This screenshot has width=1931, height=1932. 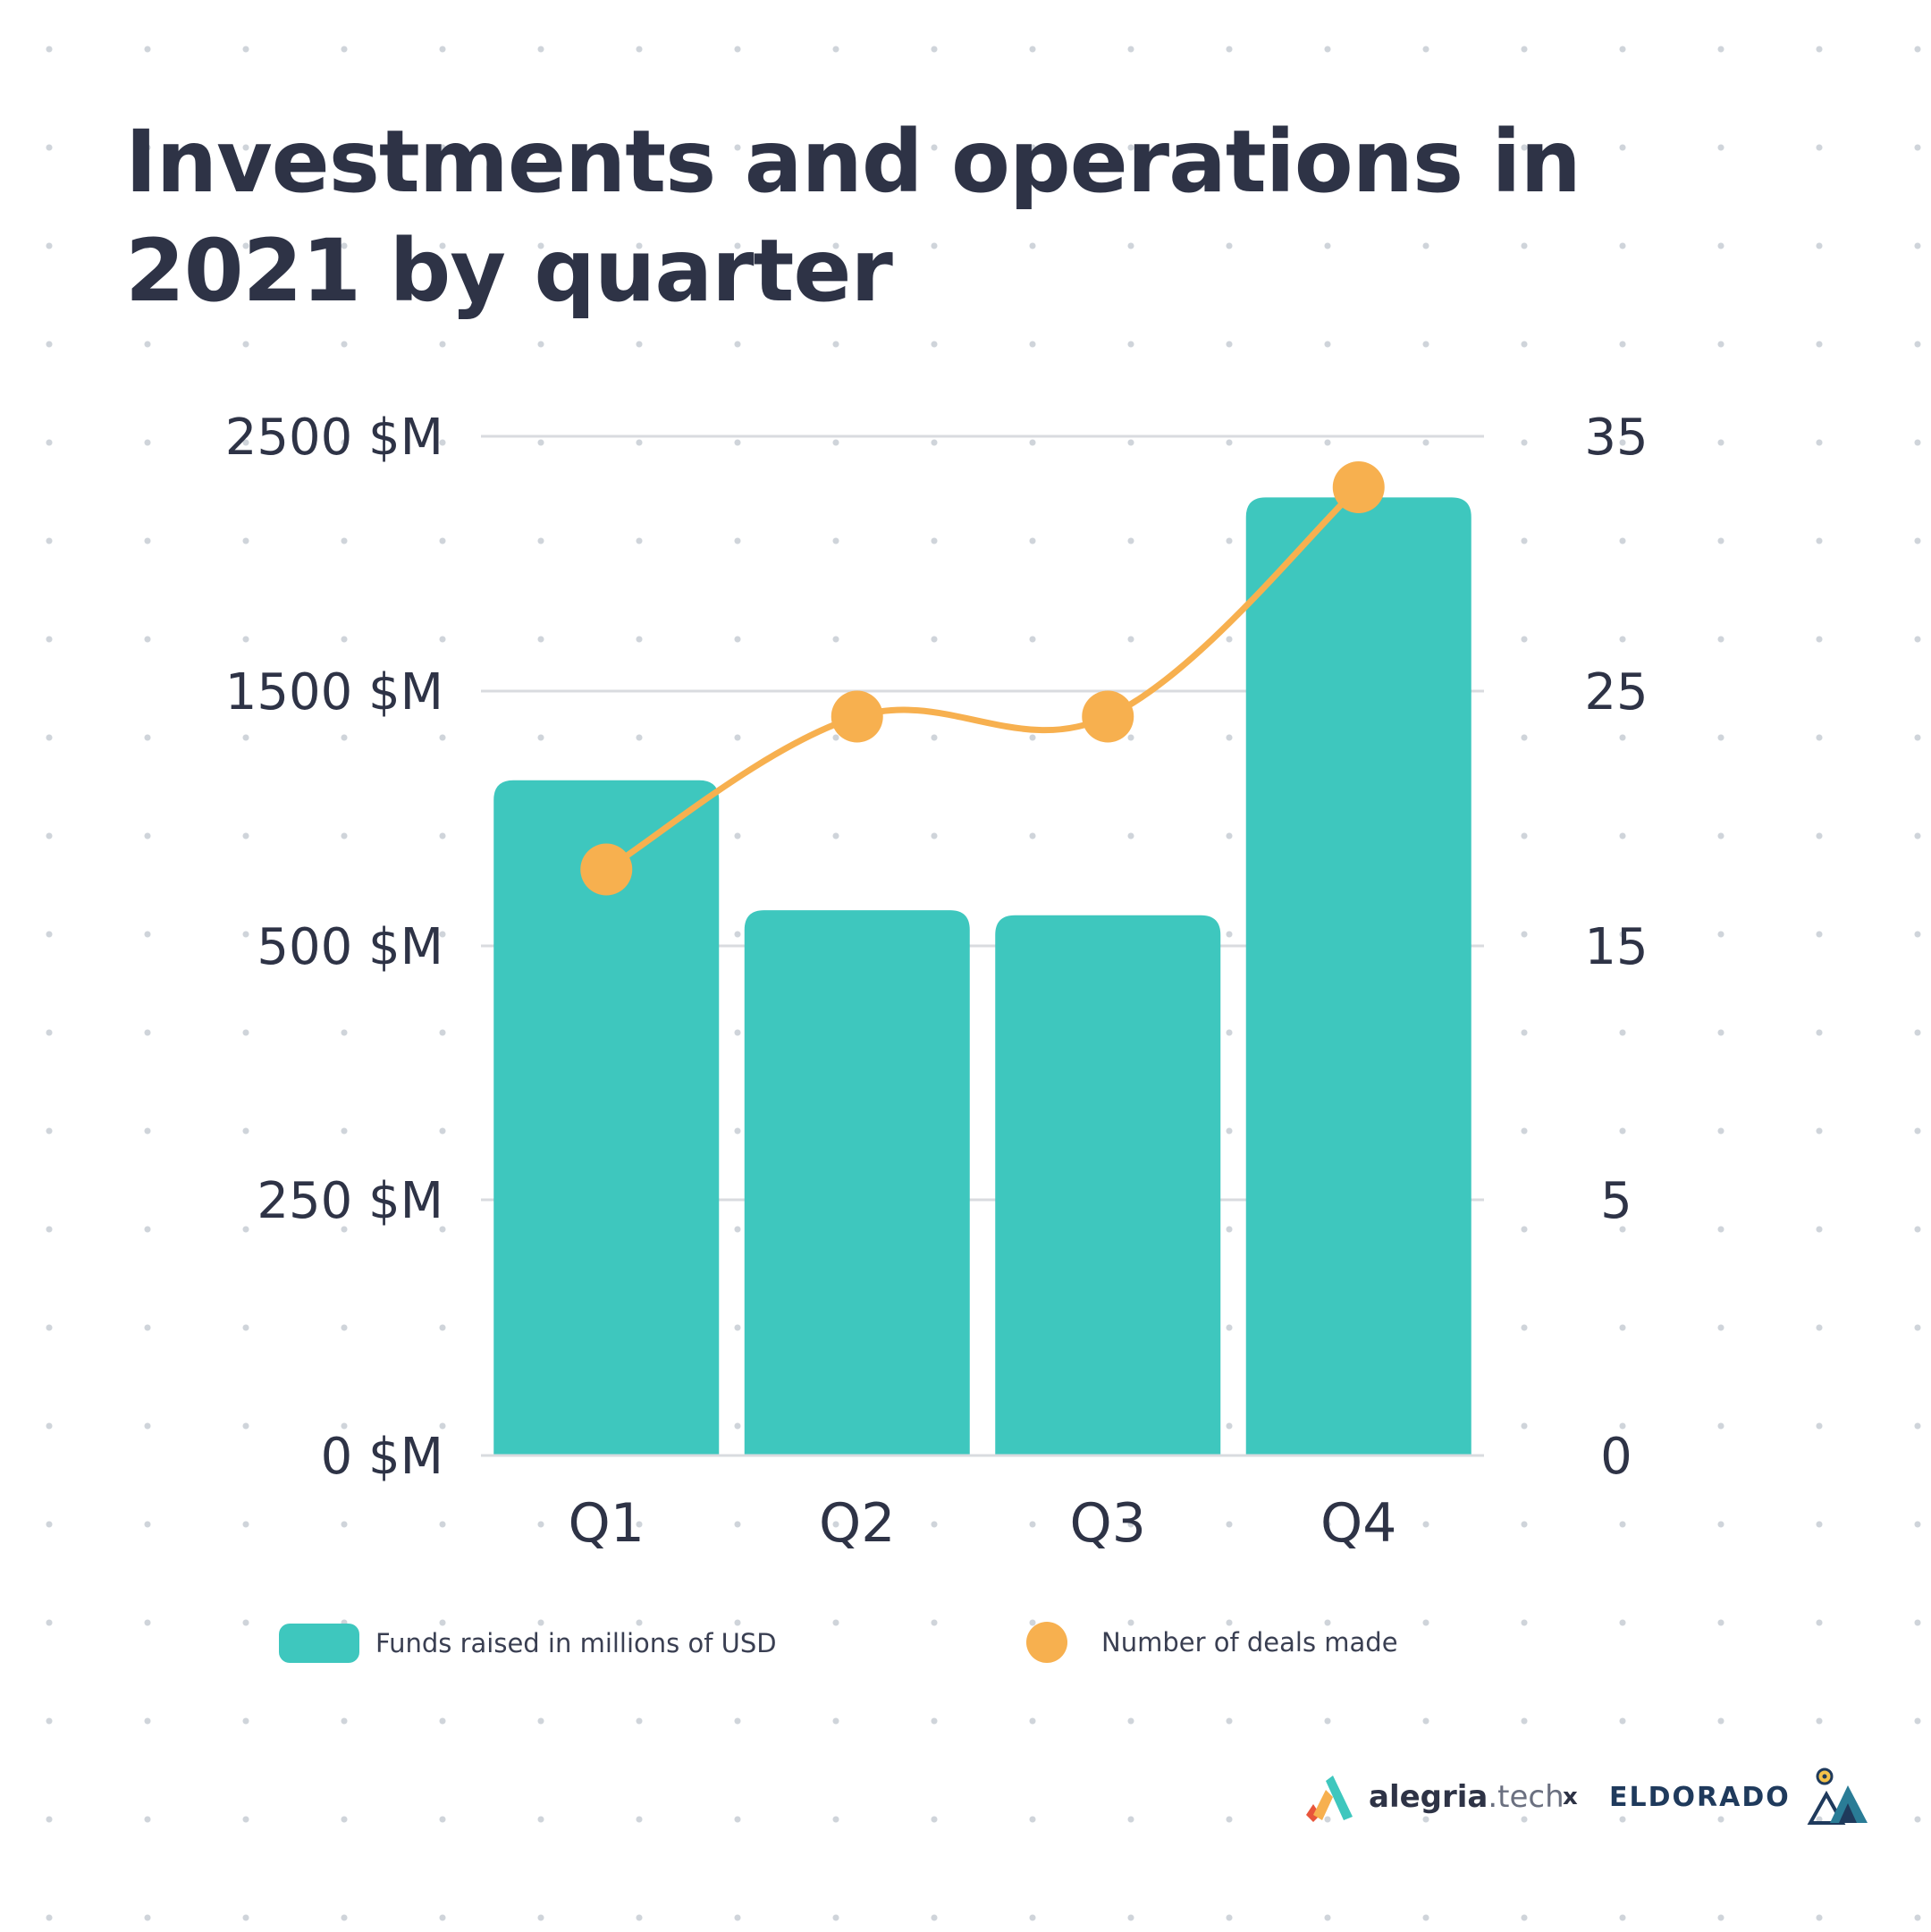 I want to click on x-tick-label: Q4, so click(x=1358, y=1523).